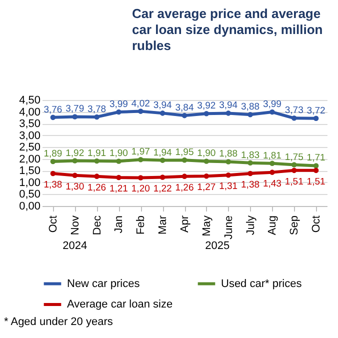  What do you see at coordinates (75, 153) in the screenshot?
I see `data-label: 1,92` at bounding box center [75, 153].